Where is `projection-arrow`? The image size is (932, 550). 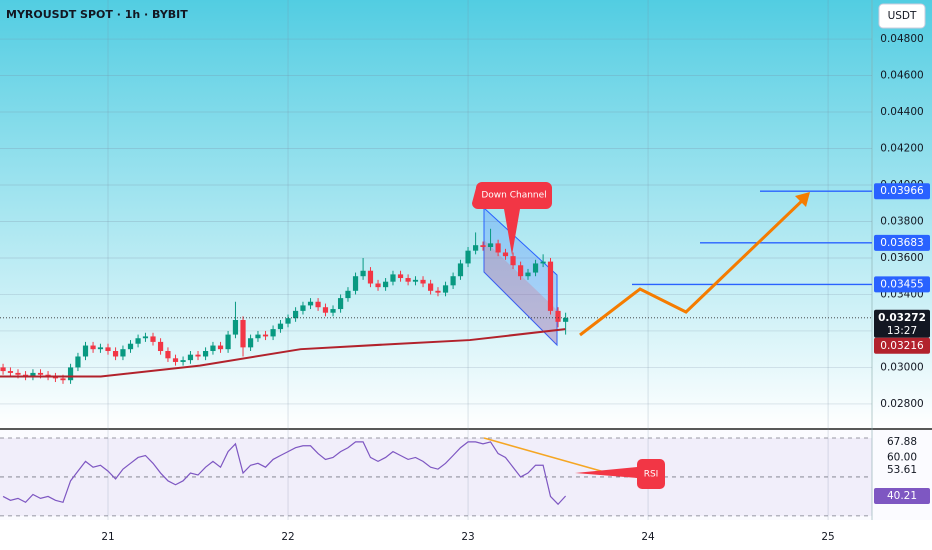
projection-arrow is located at coordinates (693, 266).